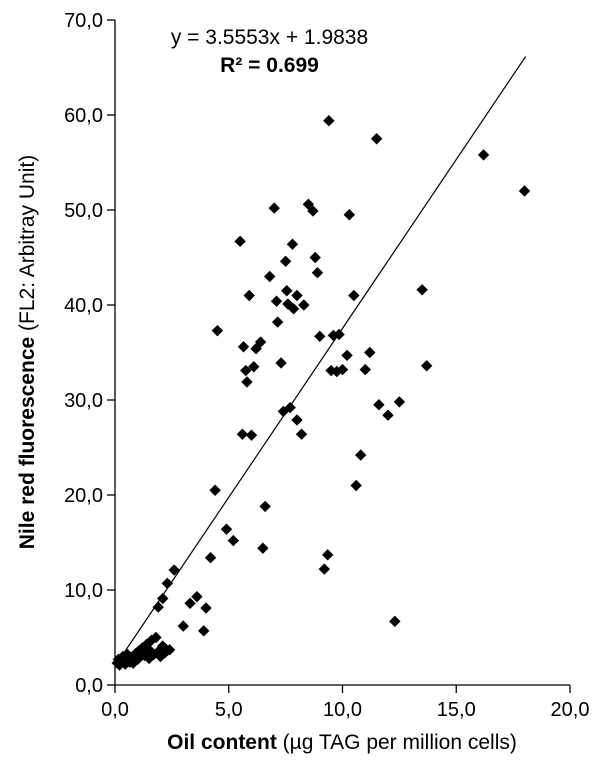 The width and height of the screenshot is (600, 777). Describe the element at coordinates (83, 591) in the screenshot. I see `y-tick-label: 10,0` at that location.